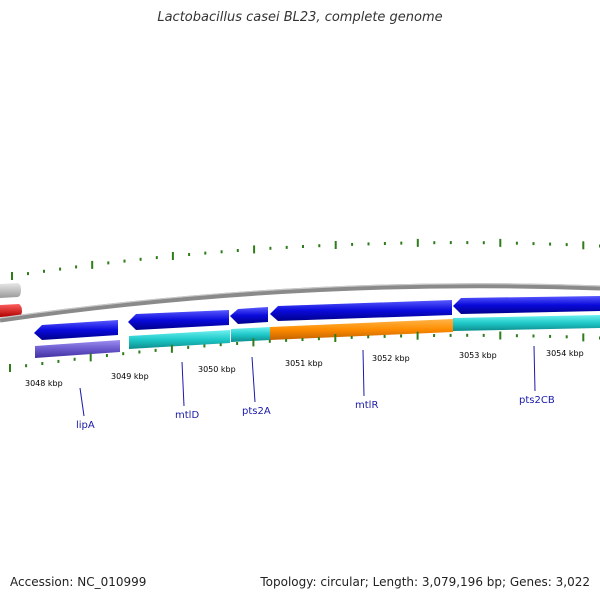 The height and width of the screenshot is (600, 600). Describe the element at coordinates (256, 411) in the screenshot. I see `gene-label-pts2A: pts2A` at that location.